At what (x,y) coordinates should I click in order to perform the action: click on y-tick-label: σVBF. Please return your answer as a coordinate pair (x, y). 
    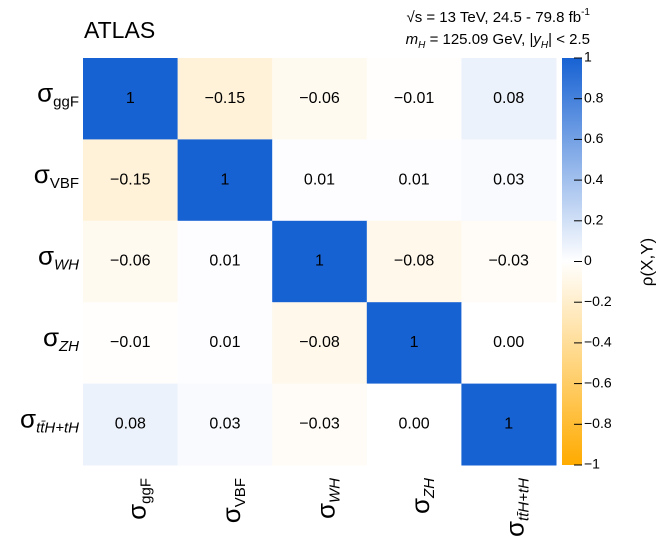
    Looking at the image, I should click on (56, 175).